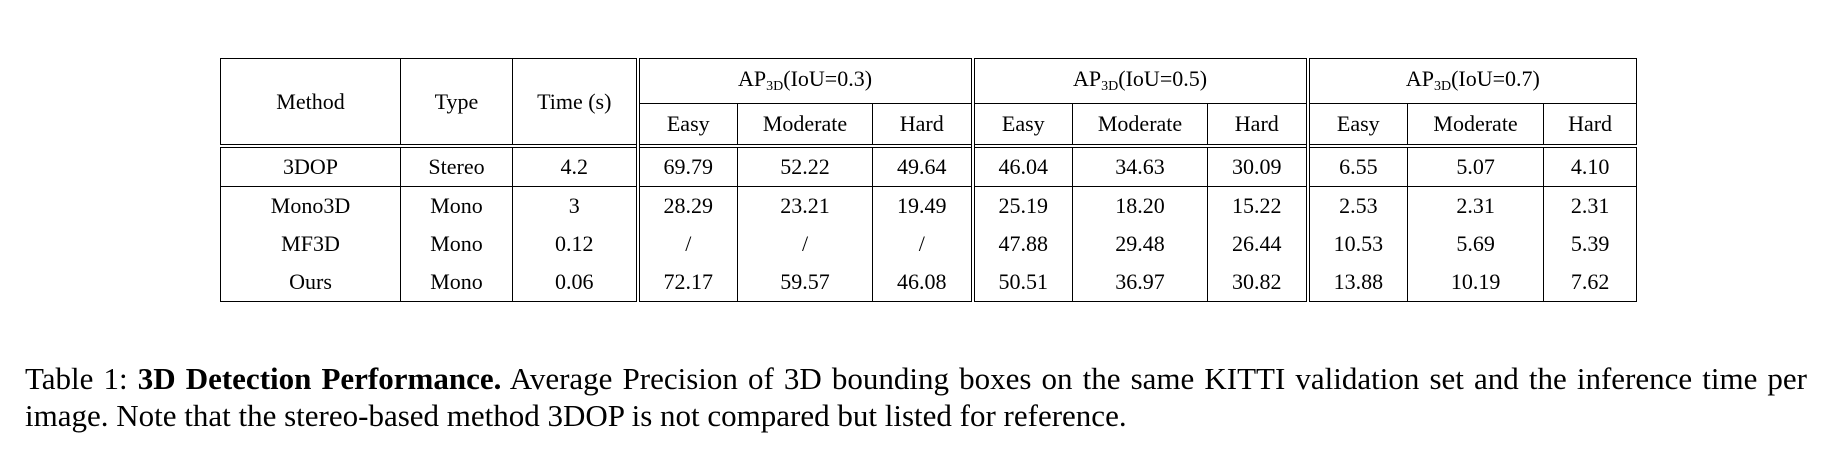  Describe the element at coordinates (804, 81) in the screenshot. I see `header-ap-iou-0-3: AP3D(IoU=0.3)` at that location.